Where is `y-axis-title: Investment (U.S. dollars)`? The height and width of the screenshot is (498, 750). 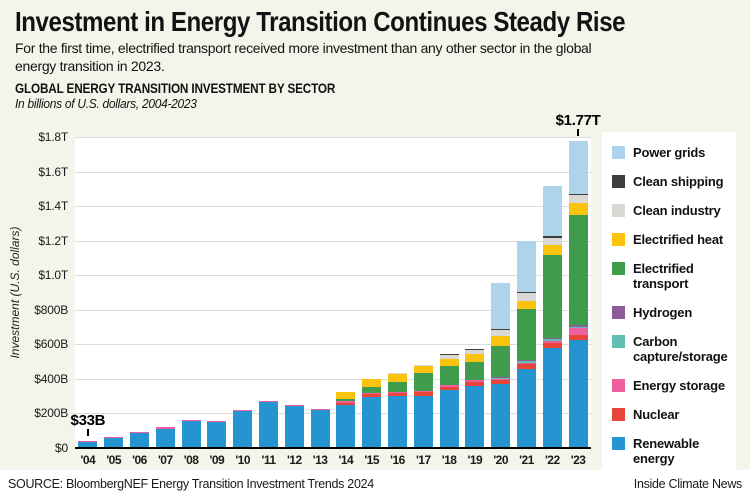 y-axis-title: Investment (U.S. dollars) is located at coordinates (15, 292).